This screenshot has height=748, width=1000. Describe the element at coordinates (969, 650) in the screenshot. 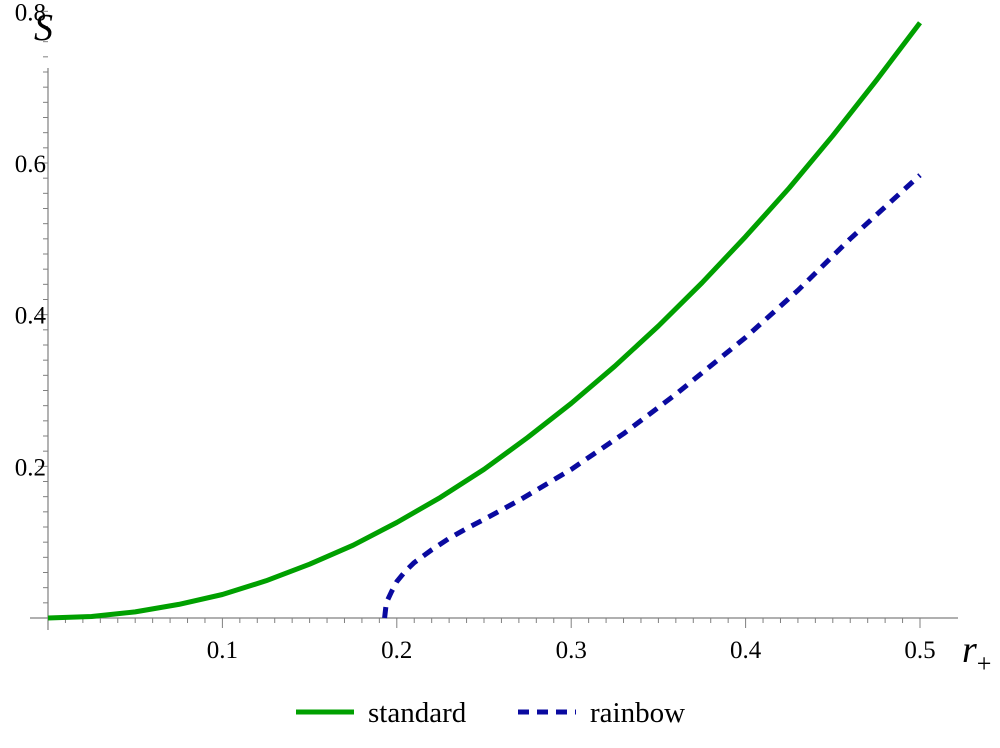

I see `x-axis-label-main: r` at that location.